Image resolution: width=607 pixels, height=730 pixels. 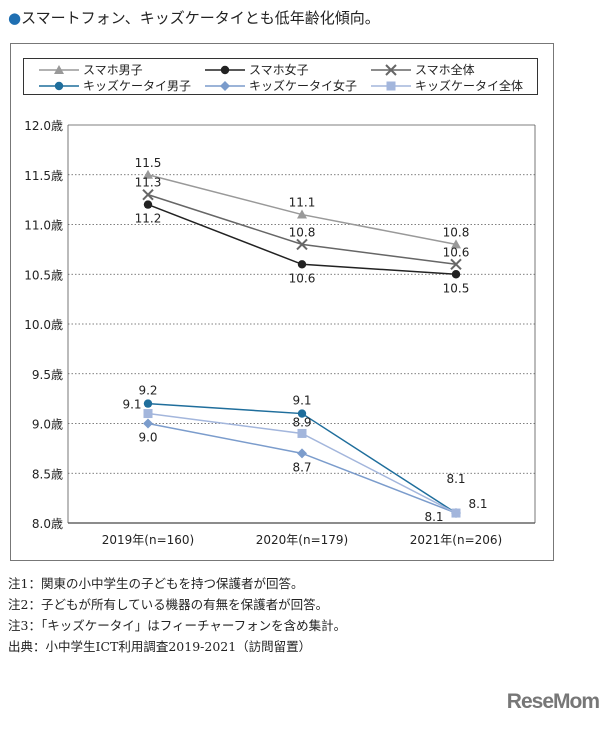 I want to click on y-tick-label: 8.5歳, so click(x=47, y=474).